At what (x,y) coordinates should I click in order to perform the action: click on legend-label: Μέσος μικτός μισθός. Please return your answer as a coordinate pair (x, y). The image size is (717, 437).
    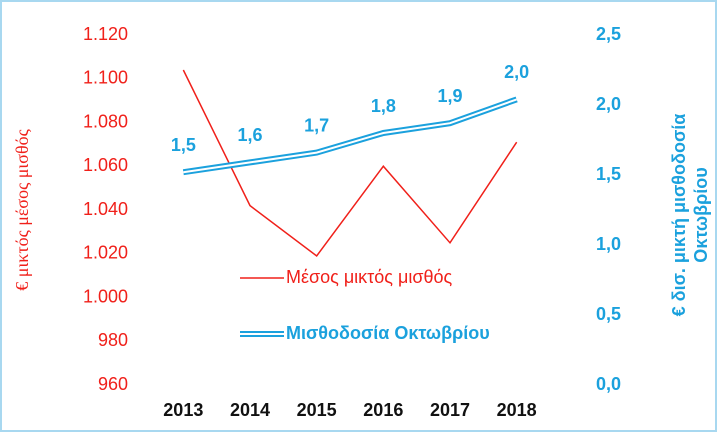
    Looking at the image, I should click on (369, 277).